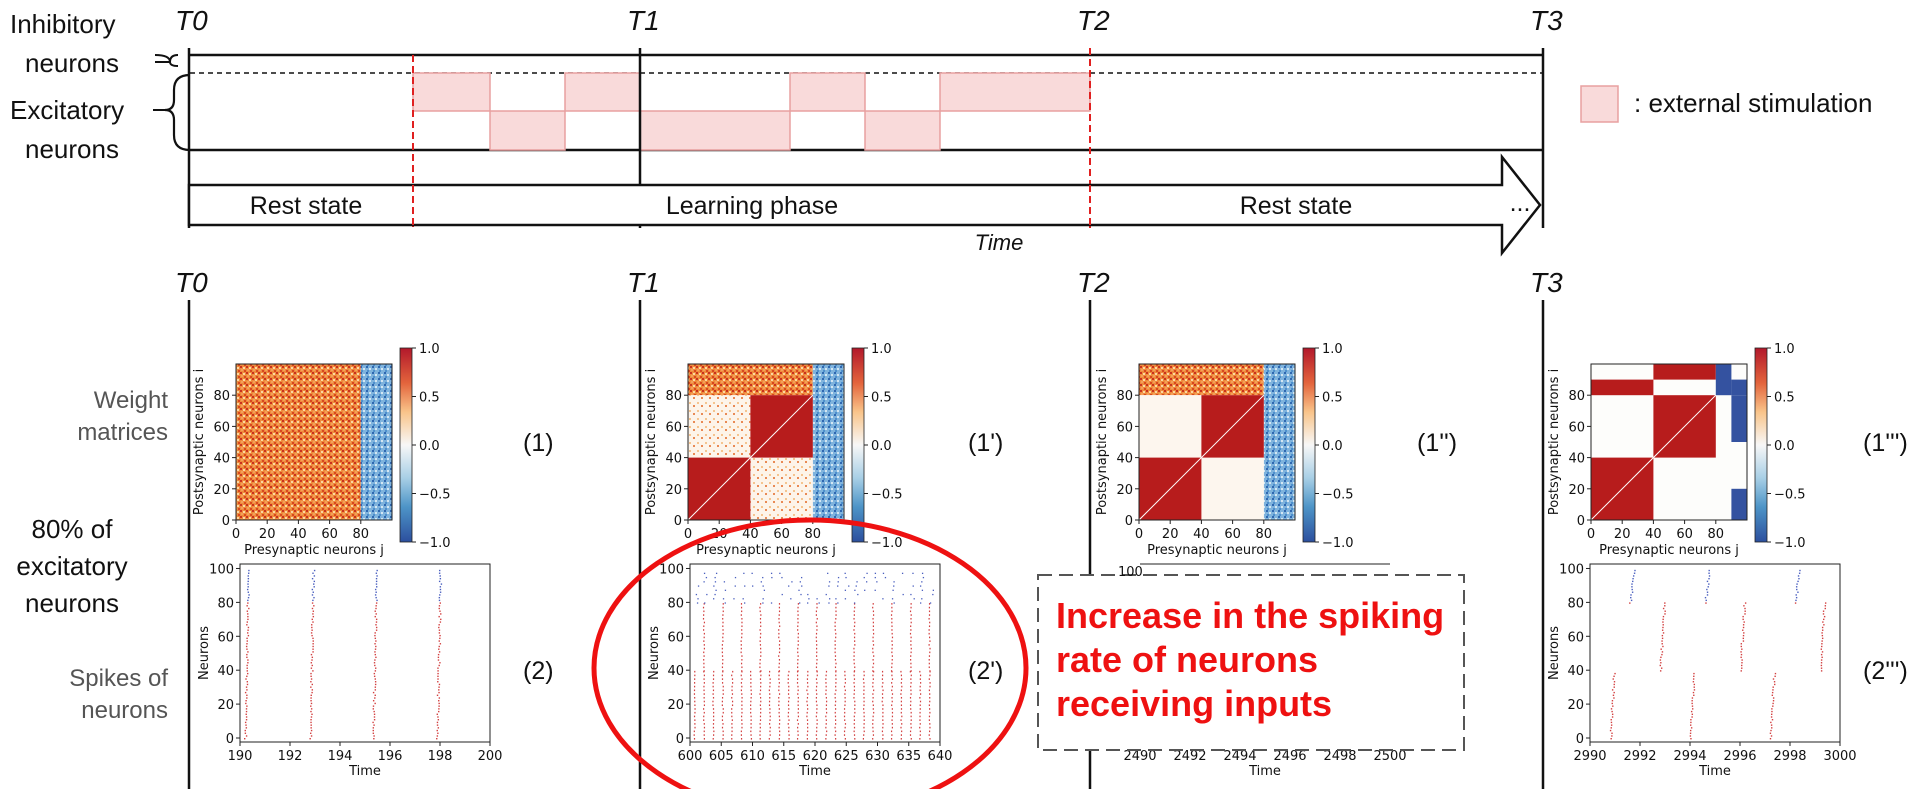  Describe the element at coordinates (688, 534) in the screenshot. I see `matrix-xtick: 0` at that location.